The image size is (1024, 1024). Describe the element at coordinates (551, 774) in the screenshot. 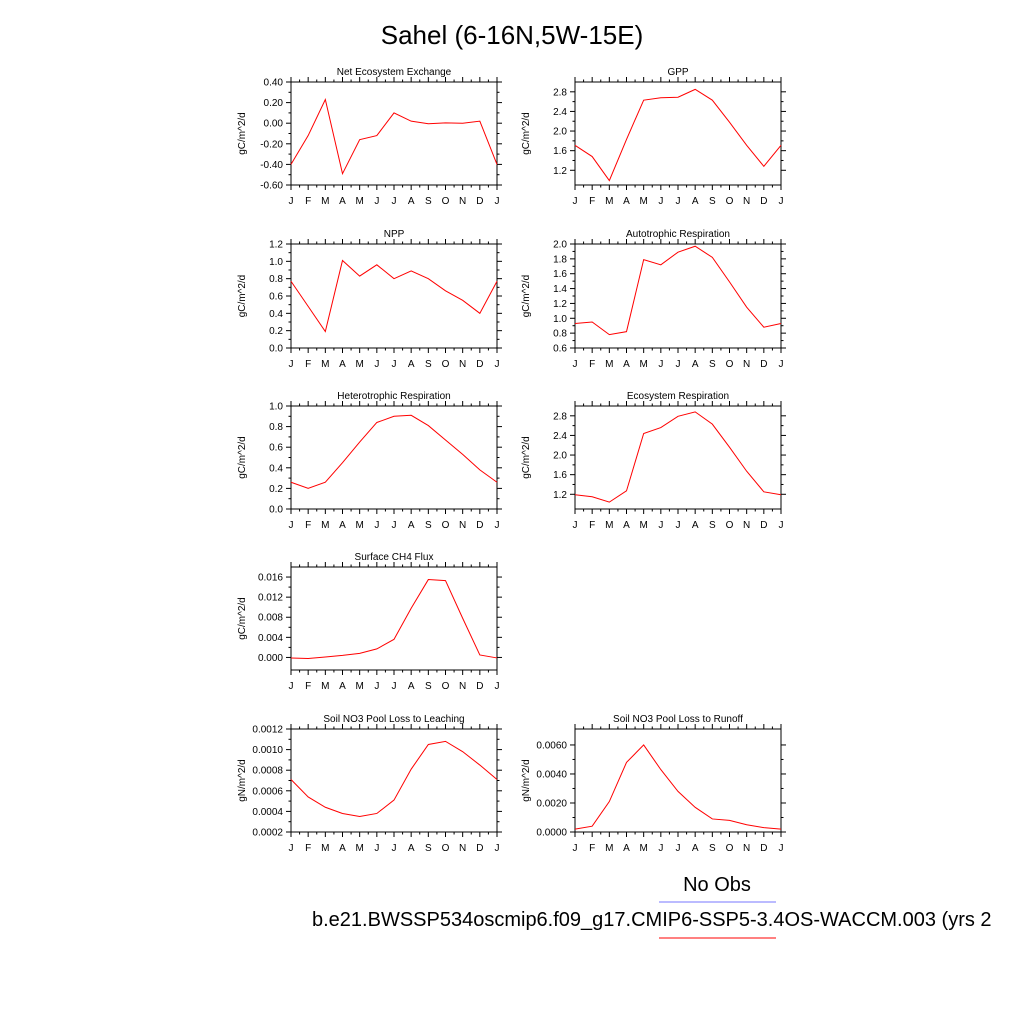

I see `y-tick-label: 0.0040` at that location.